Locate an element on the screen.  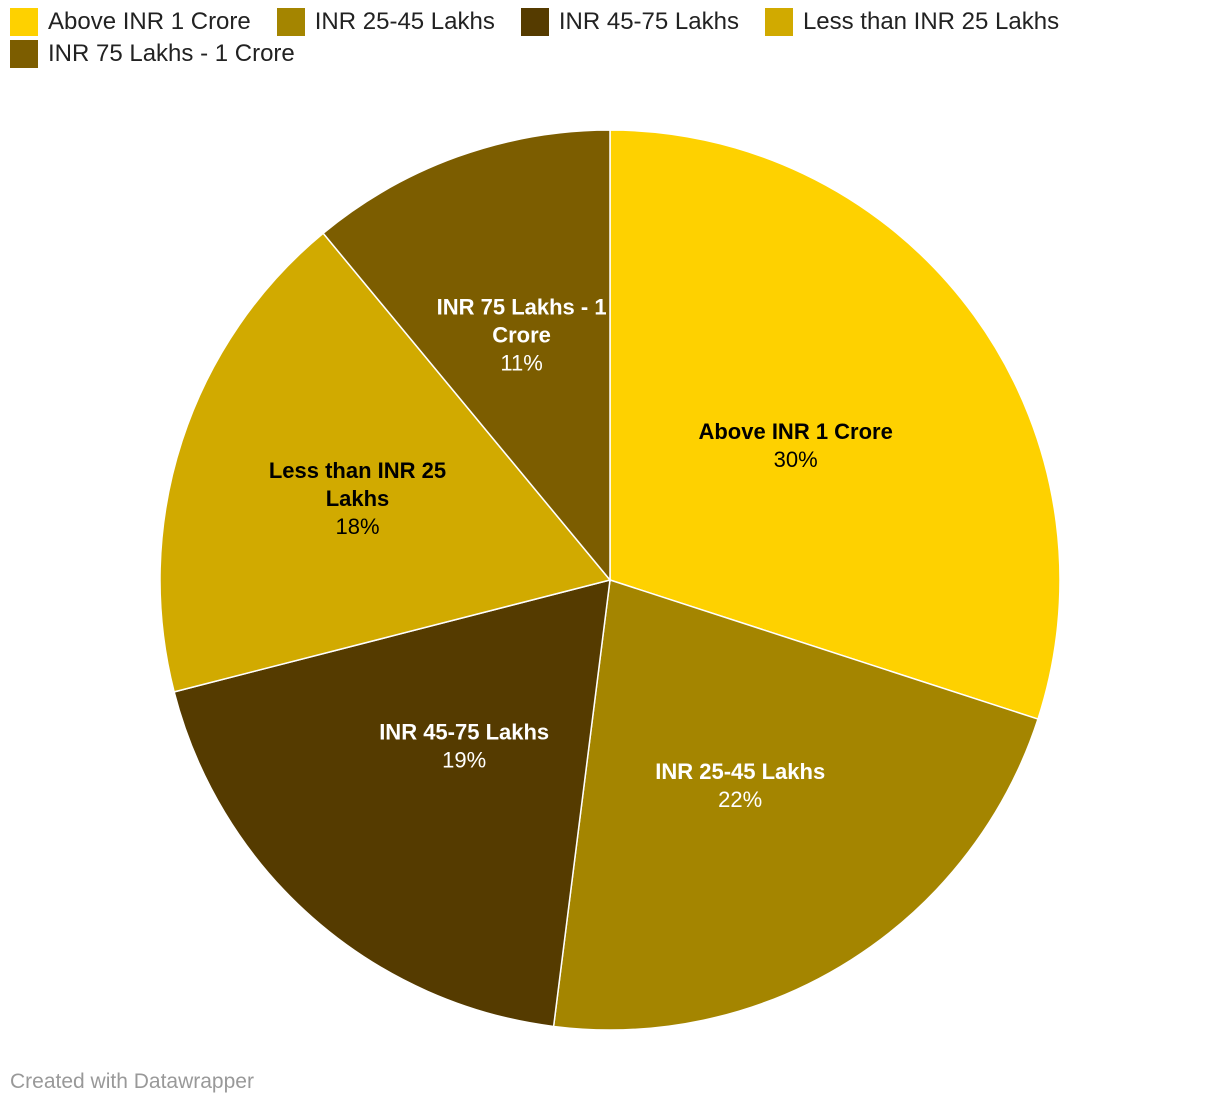
slice-label-name: Crore is located at coordinates (521, 334).